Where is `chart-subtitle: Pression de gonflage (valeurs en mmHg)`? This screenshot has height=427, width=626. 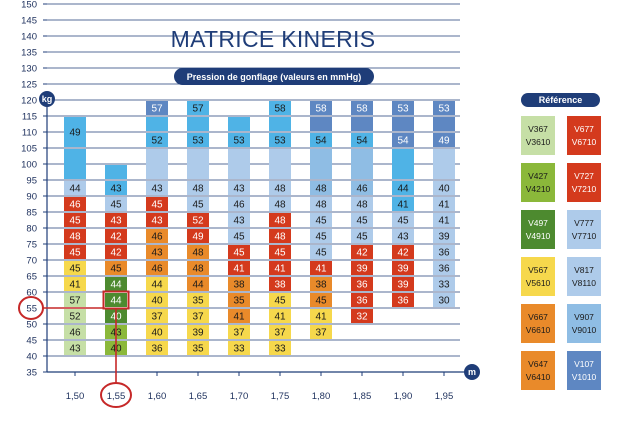
chart-subtitle: Pression de gonflage (valeurs en mmHg) is located at coordinates (274, 77).